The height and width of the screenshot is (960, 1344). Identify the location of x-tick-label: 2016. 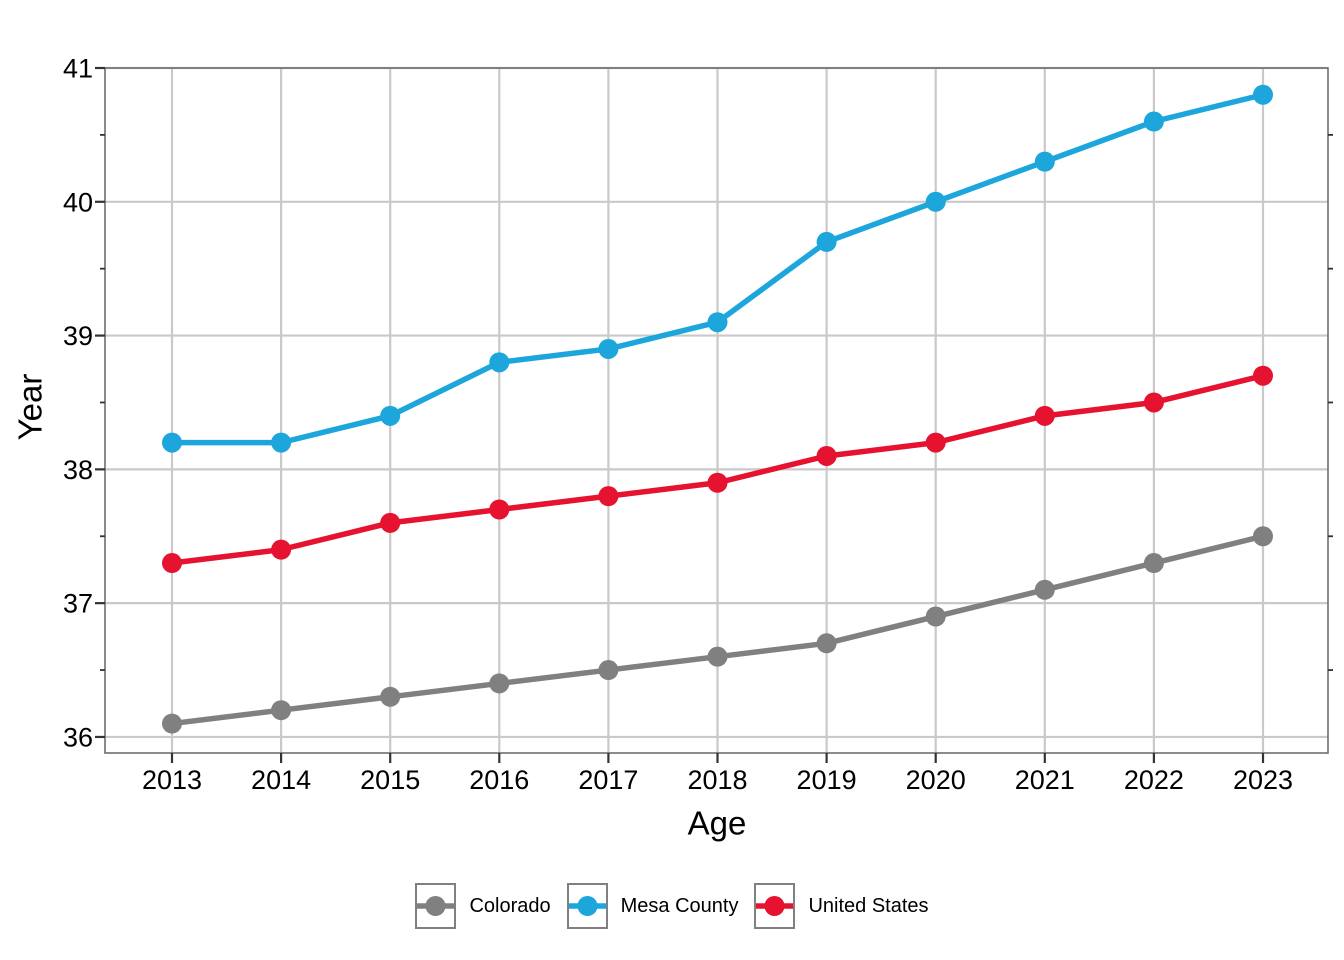
(499, 780).